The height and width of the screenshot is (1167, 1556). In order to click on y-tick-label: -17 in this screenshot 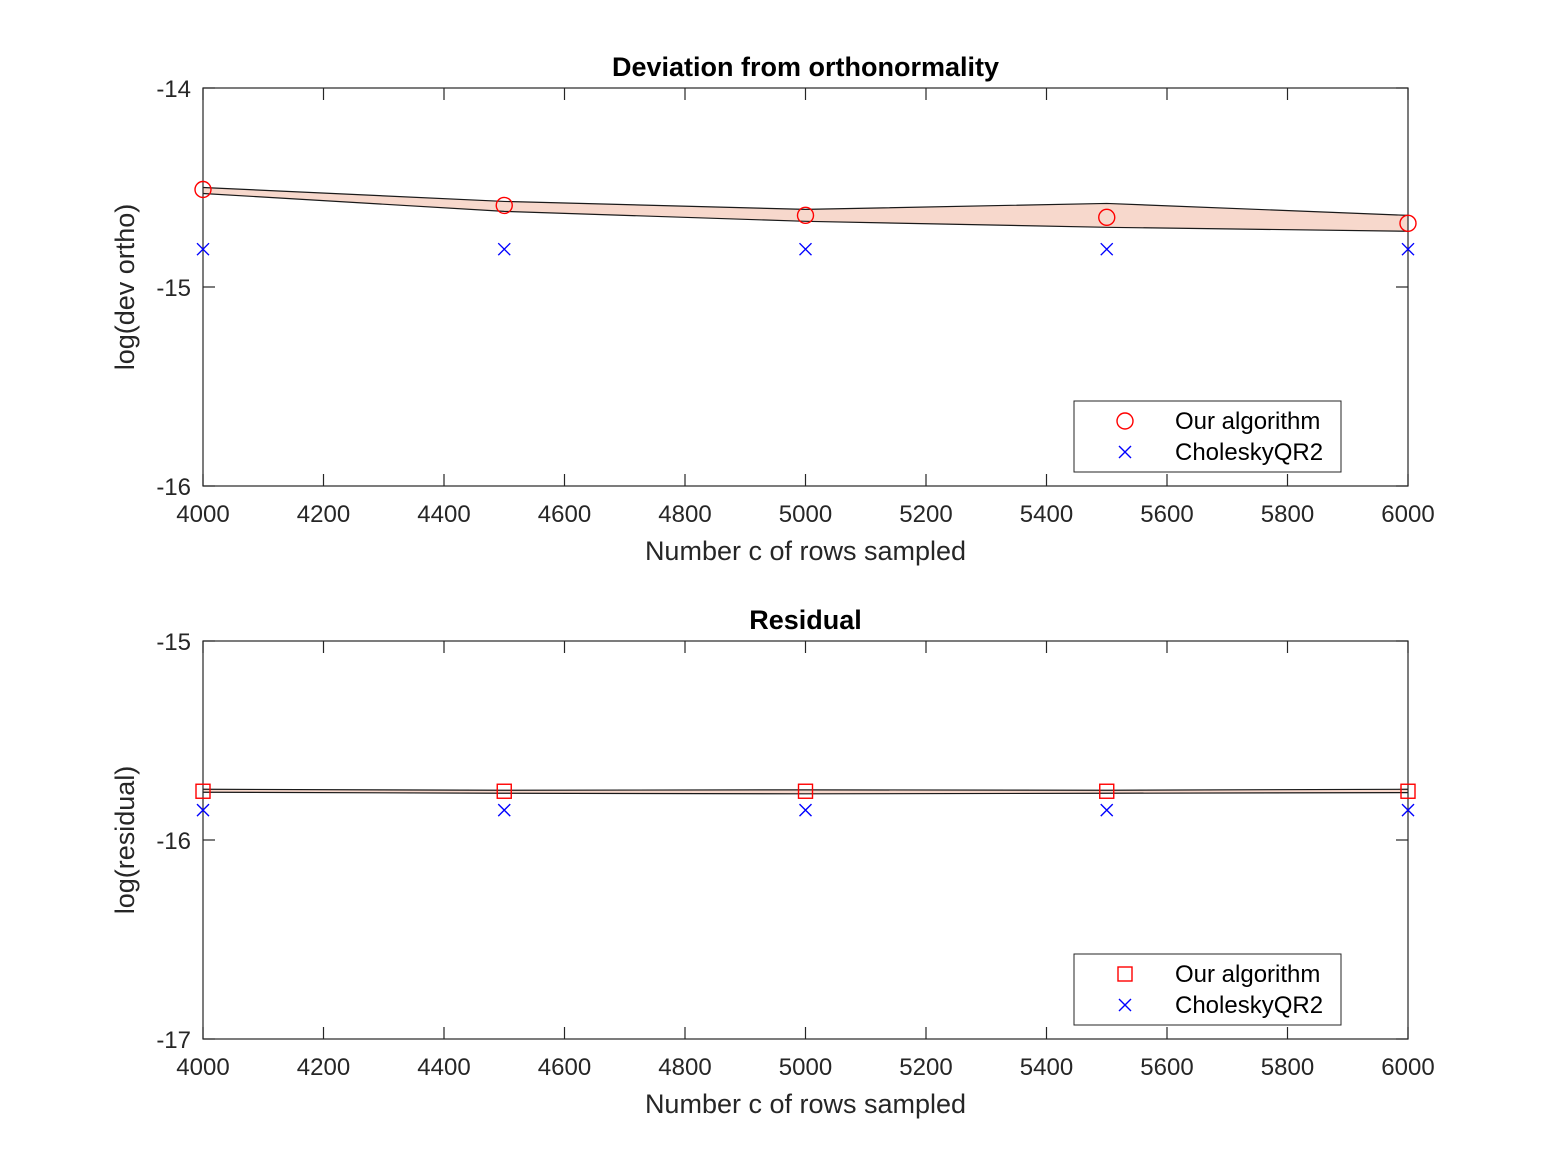, I will do `click(173, 1040)`.